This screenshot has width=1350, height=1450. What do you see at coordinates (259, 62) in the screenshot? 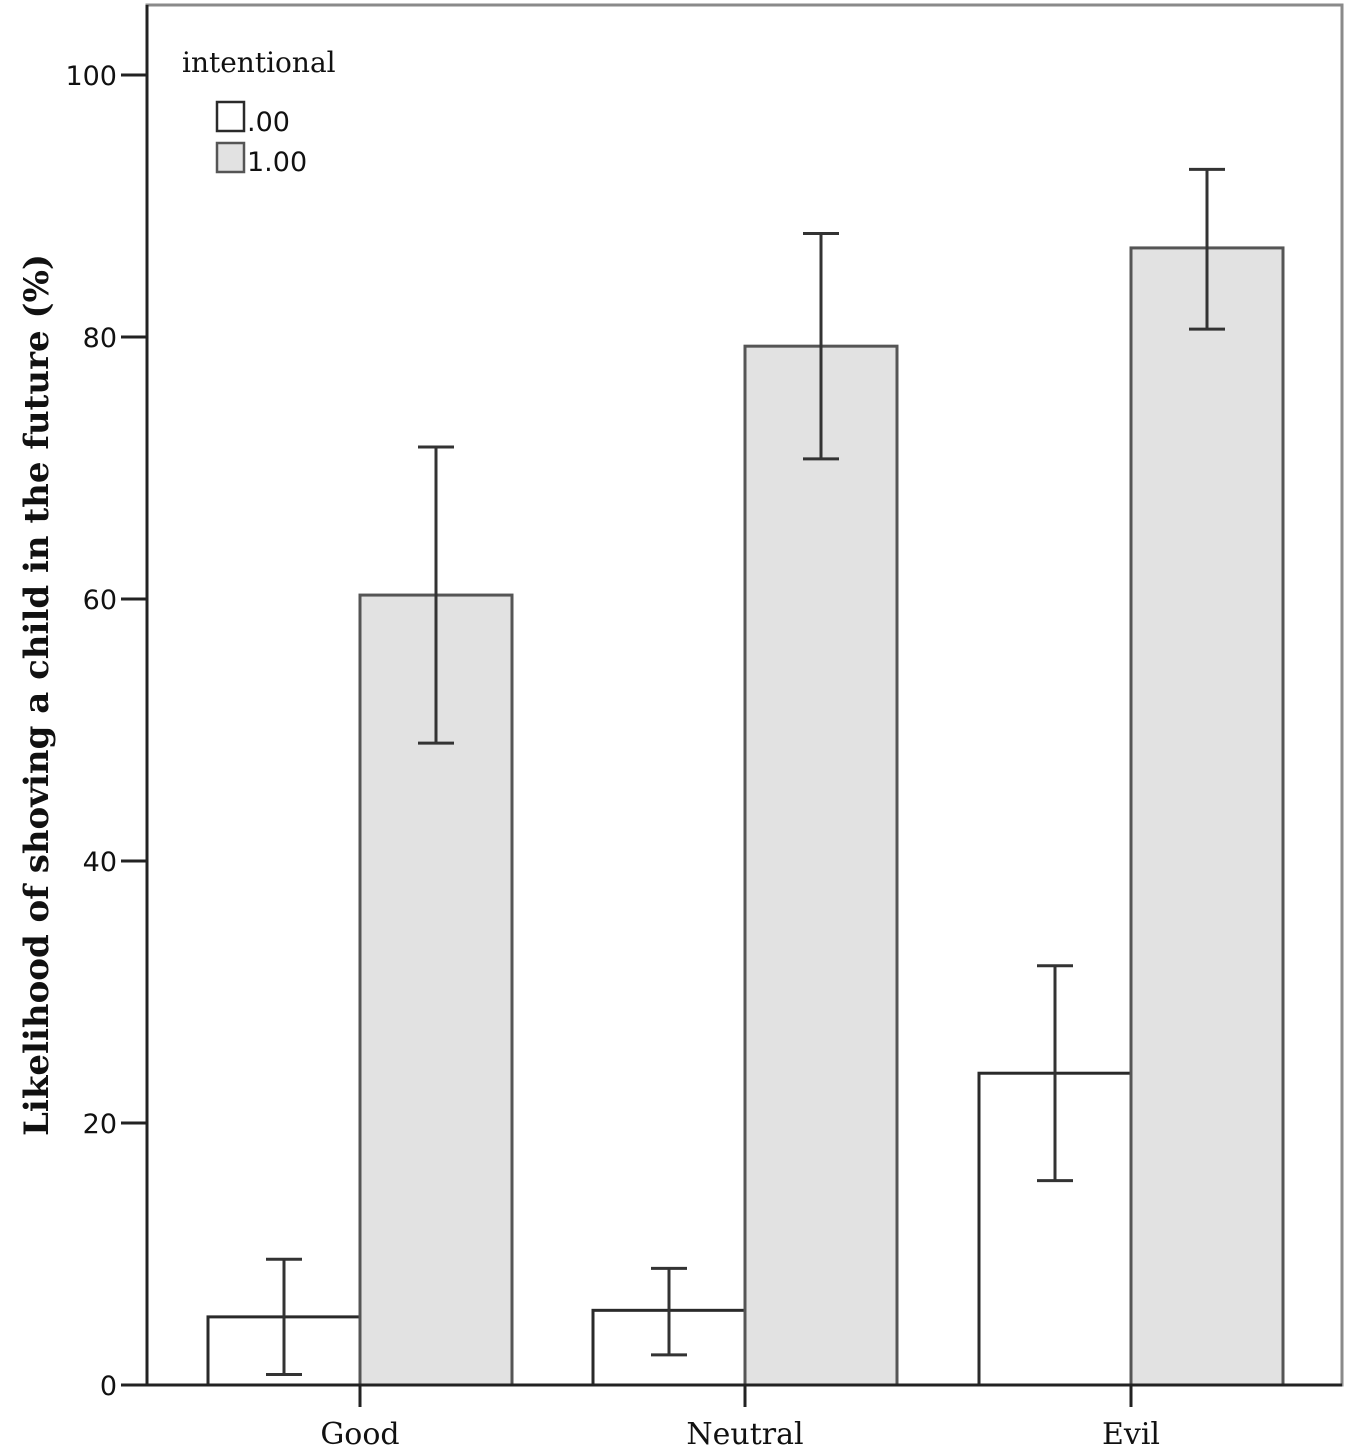
I see `legend-title: intentional` at bounding box center [259, 62].